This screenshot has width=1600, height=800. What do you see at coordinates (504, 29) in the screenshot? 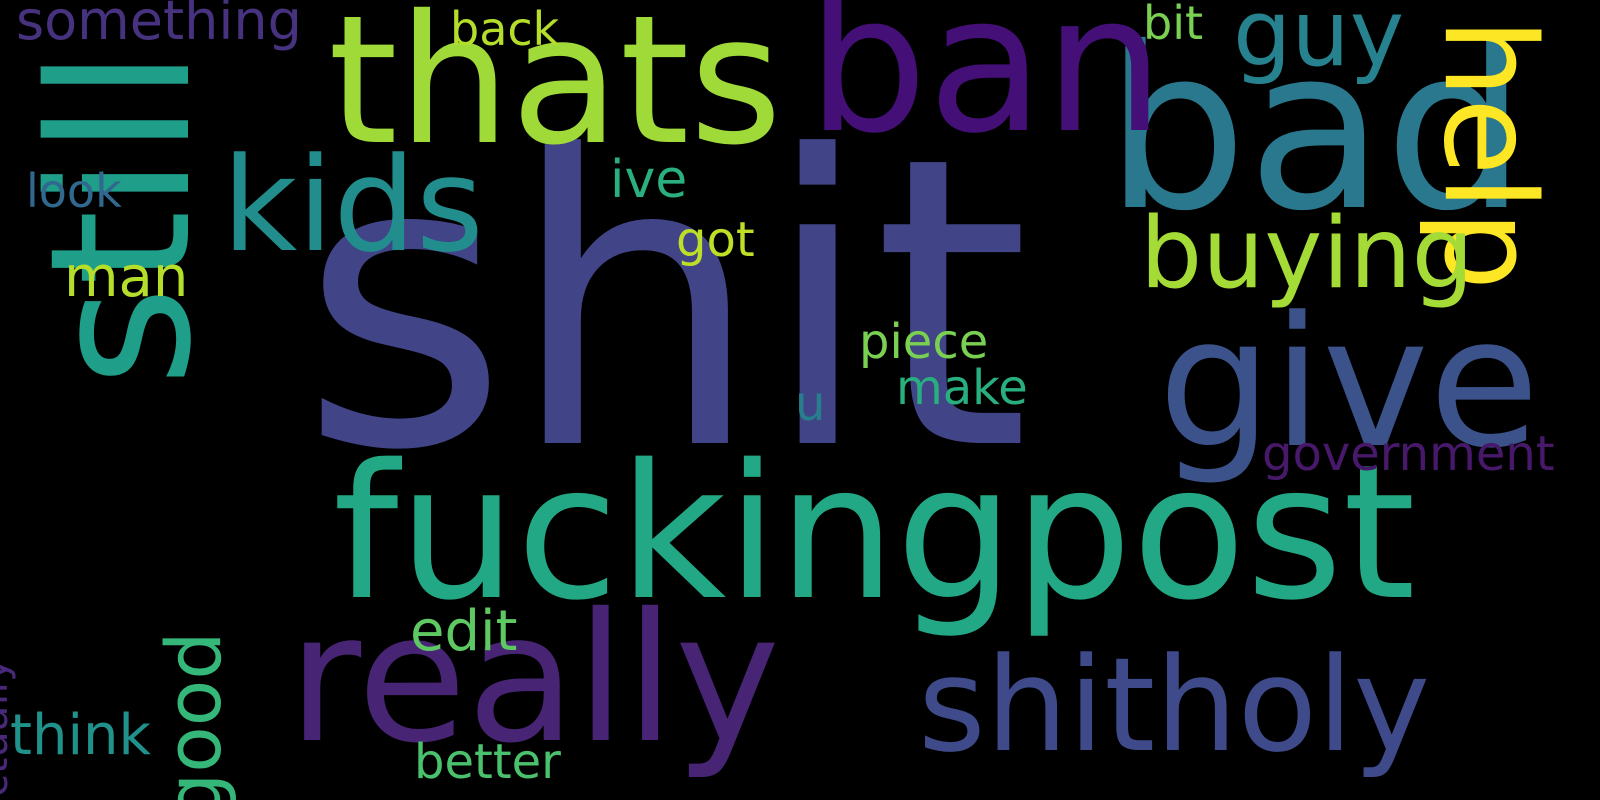
I see `word-back: back` at bounding box center [504, 29].